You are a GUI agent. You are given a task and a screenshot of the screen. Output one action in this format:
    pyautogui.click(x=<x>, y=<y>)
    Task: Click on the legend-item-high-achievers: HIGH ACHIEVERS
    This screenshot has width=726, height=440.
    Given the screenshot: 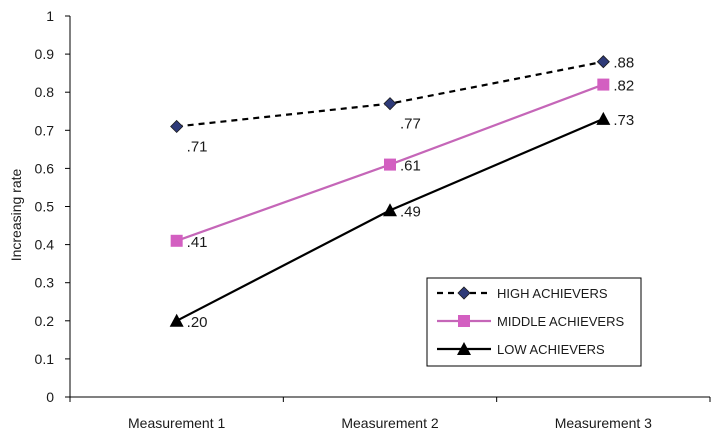 What is the action you would take?
    pyautogui.click(x=522, y=293)
    